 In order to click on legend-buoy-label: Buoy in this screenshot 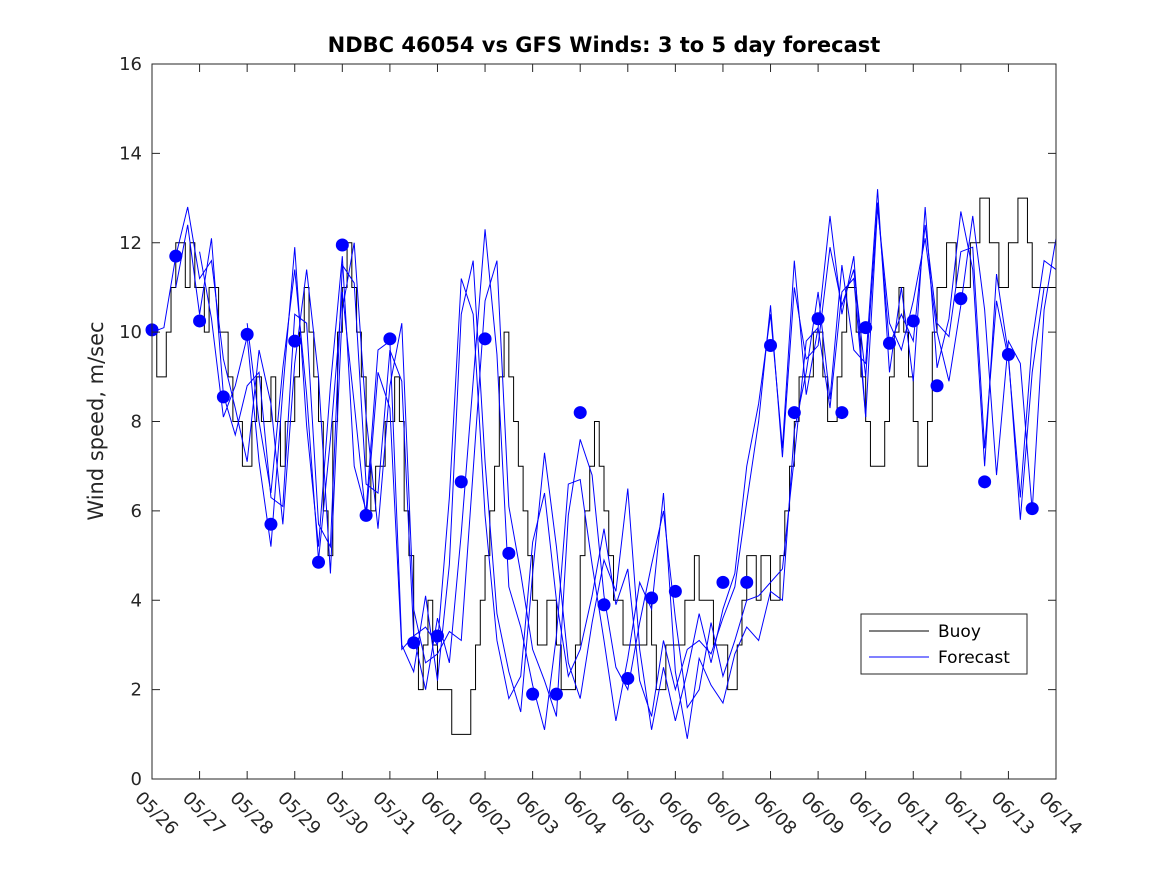, I will do `click(959, 632)`.